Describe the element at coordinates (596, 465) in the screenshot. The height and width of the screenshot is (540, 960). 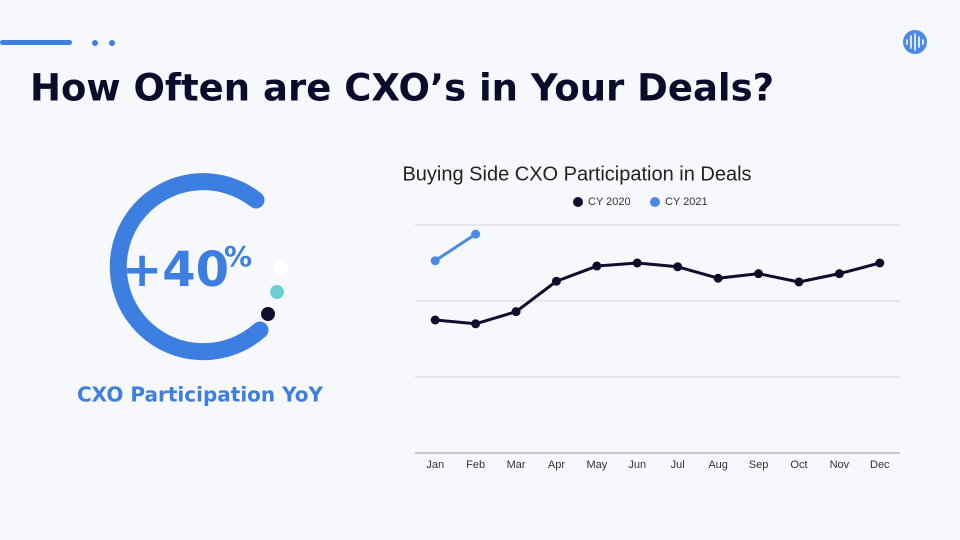
I see `x-tick-label: May` at that location.